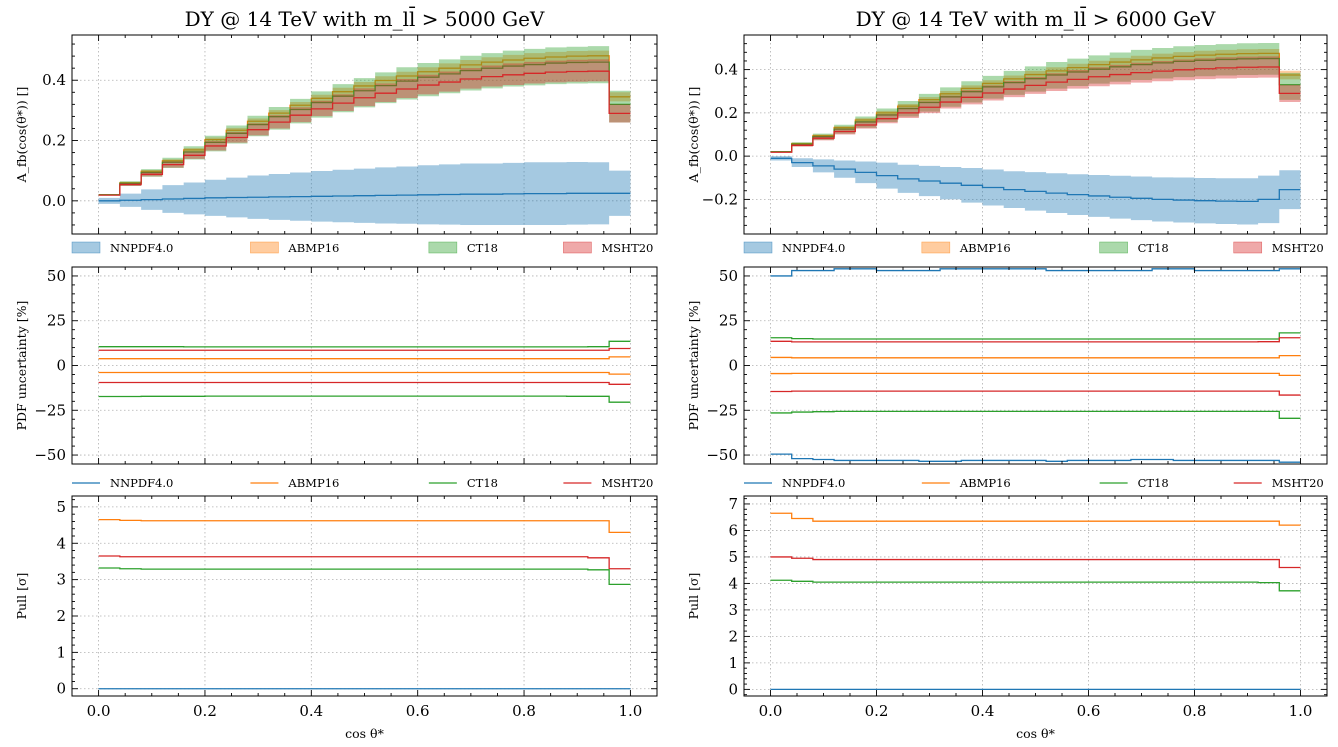 Image resolution: width=1338 pixels, height=747 pixels. I want to click on y-tick-label: −50, so click(50, 455).